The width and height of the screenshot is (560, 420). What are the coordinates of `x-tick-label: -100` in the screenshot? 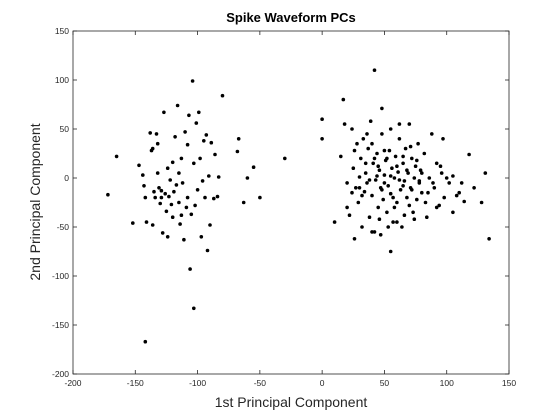 It's located at (197, 383).